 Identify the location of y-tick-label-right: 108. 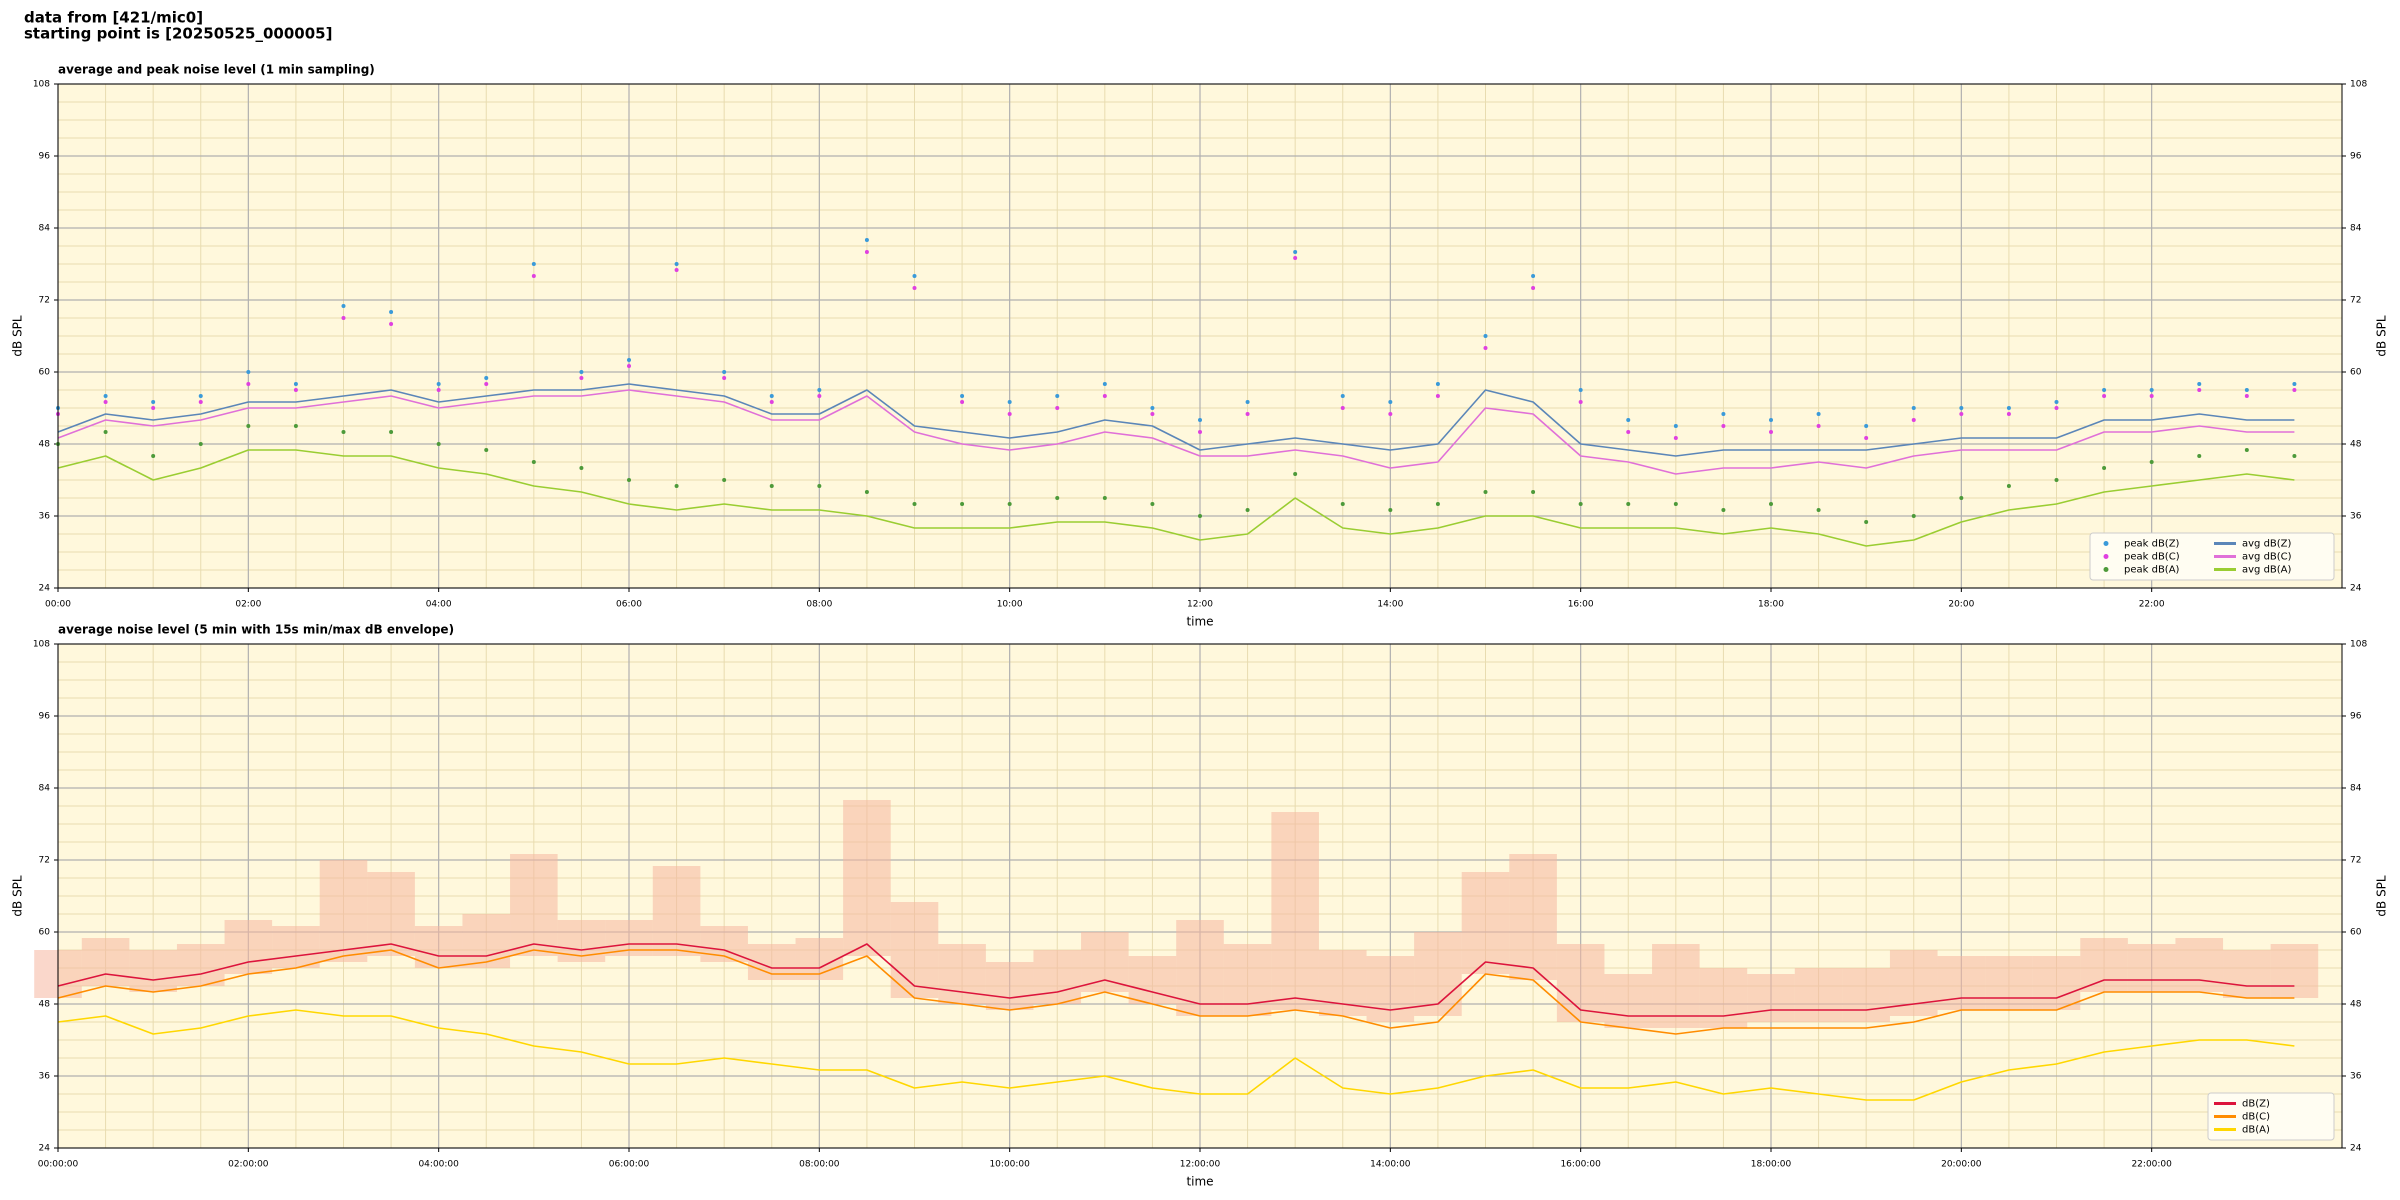
(2358, 645).